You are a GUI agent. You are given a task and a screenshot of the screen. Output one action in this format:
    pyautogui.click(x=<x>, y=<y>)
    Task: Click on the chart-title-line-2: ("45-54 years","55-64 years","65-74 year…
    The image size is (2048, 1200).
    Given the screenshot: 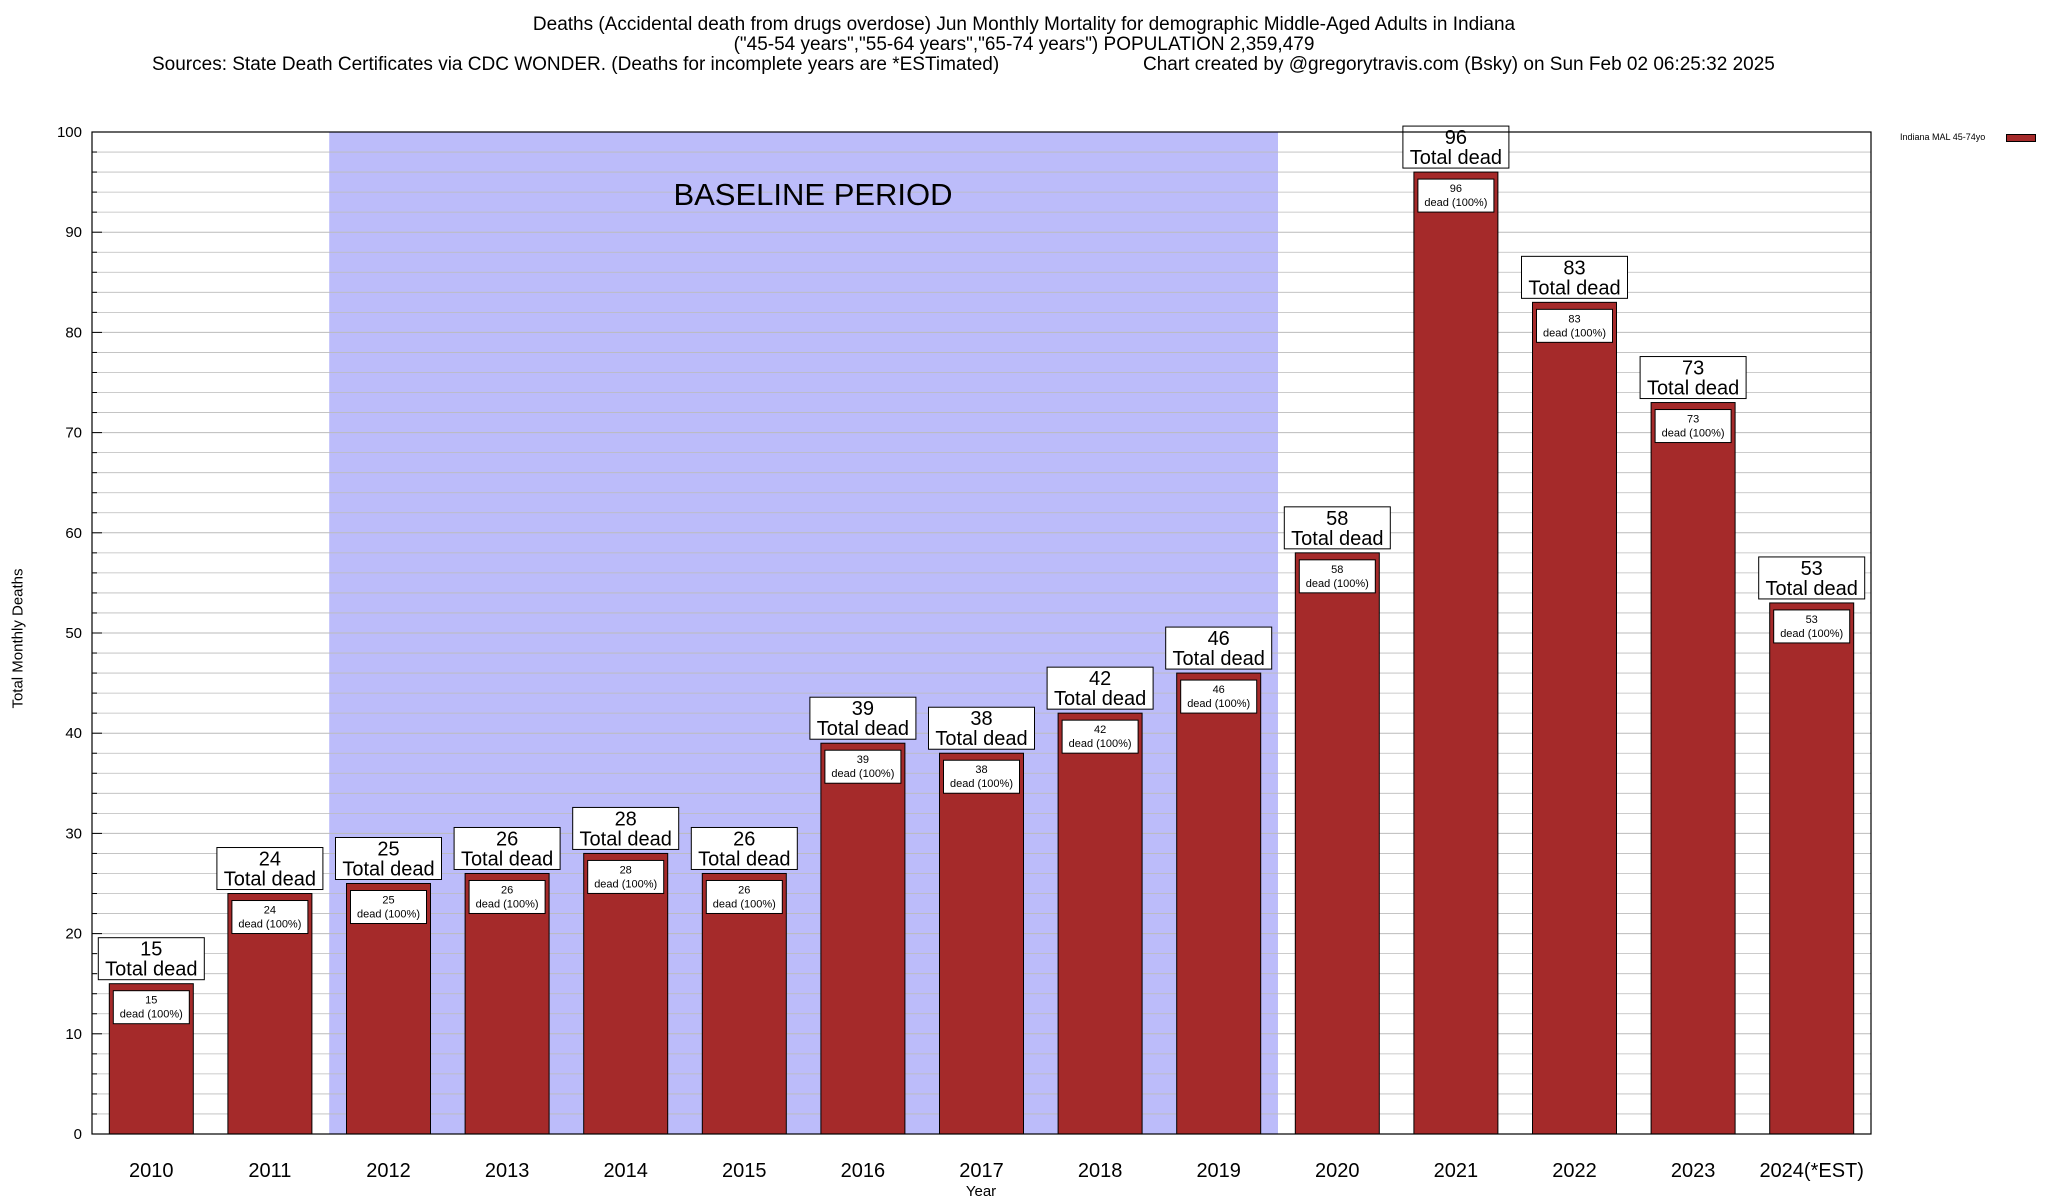 What is the action you would take?
    pyautogui.click(x=1024, y=44)
    